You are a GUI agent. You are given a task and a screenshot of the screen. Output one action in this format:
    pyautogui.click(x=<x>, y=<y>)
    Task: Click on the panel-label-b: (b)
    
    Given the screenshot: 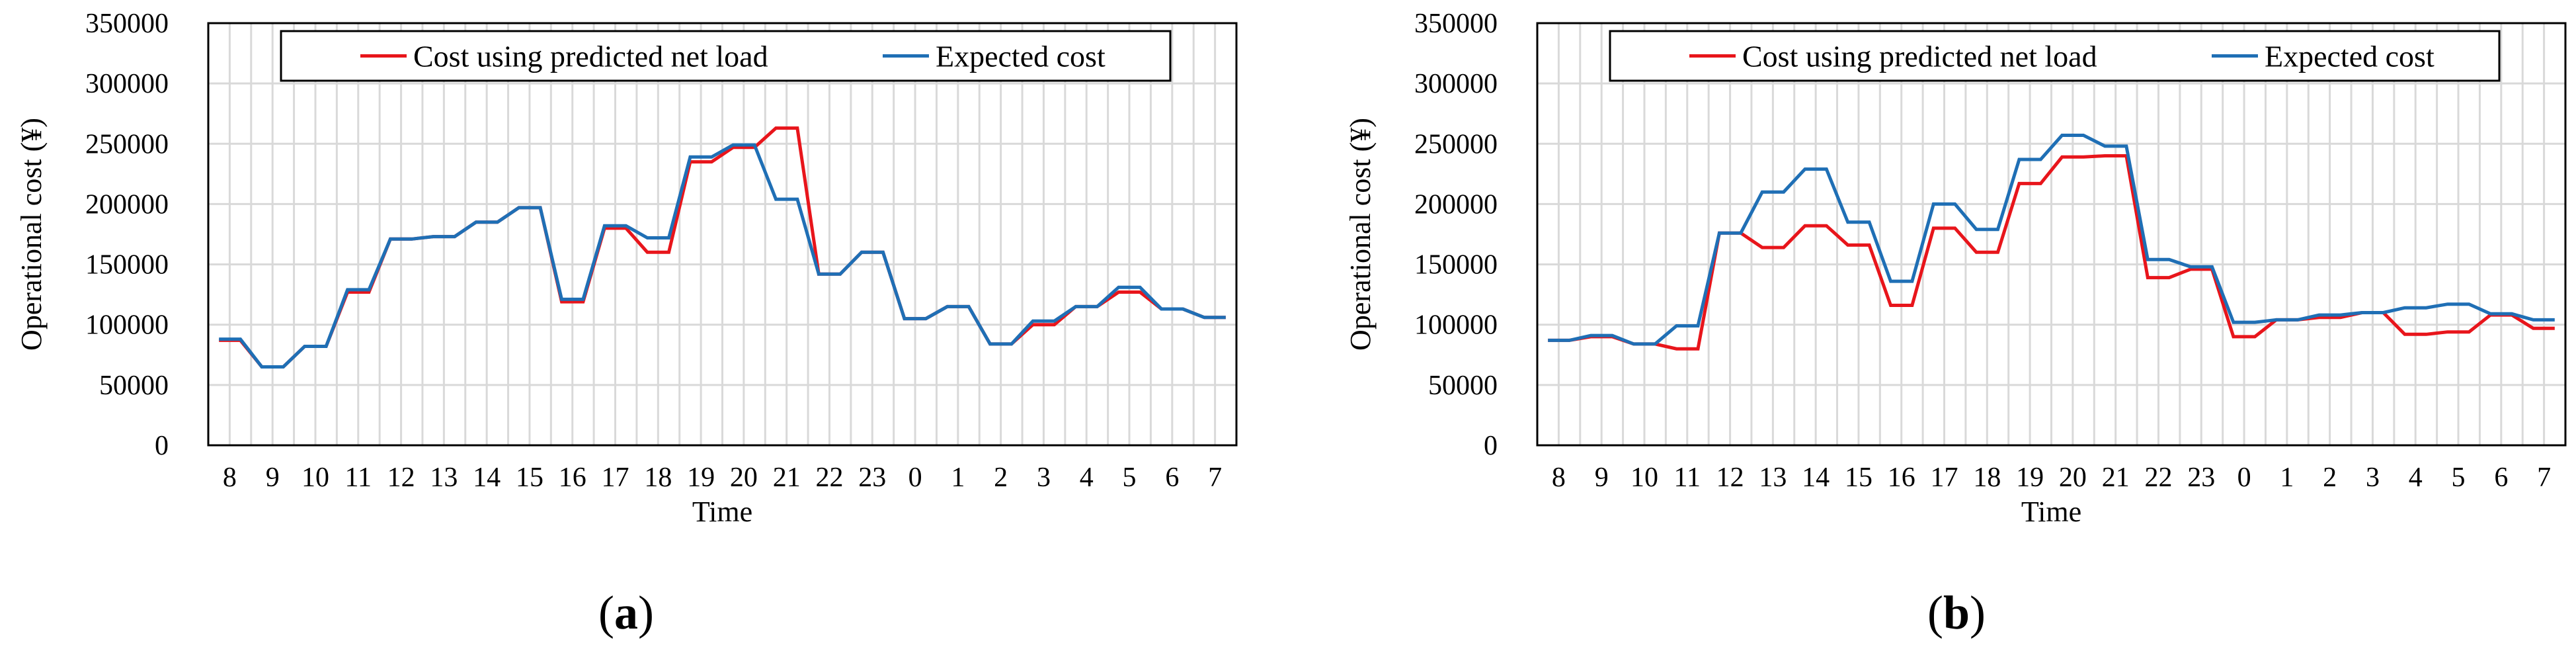 What is the action you would take?
    pyautogui.click(x=1957, y=612)
    